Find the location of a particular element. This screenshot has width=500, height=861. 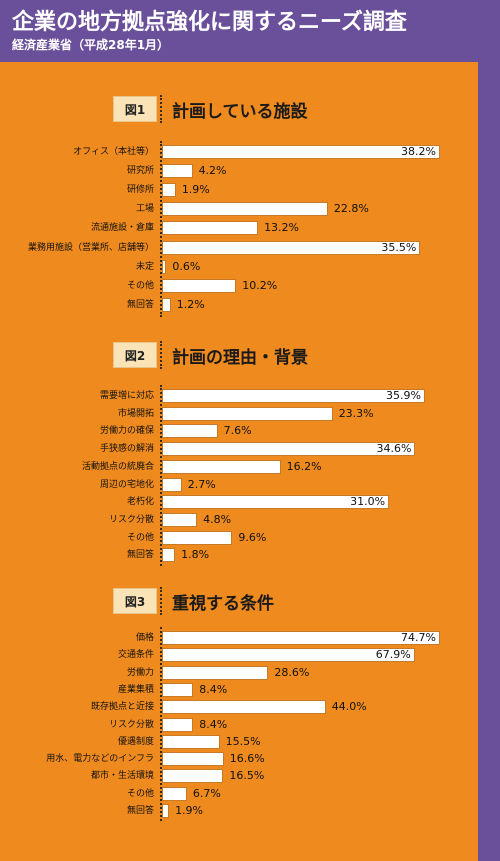

value-label: 28.6% is located at coordinates (292, 672).